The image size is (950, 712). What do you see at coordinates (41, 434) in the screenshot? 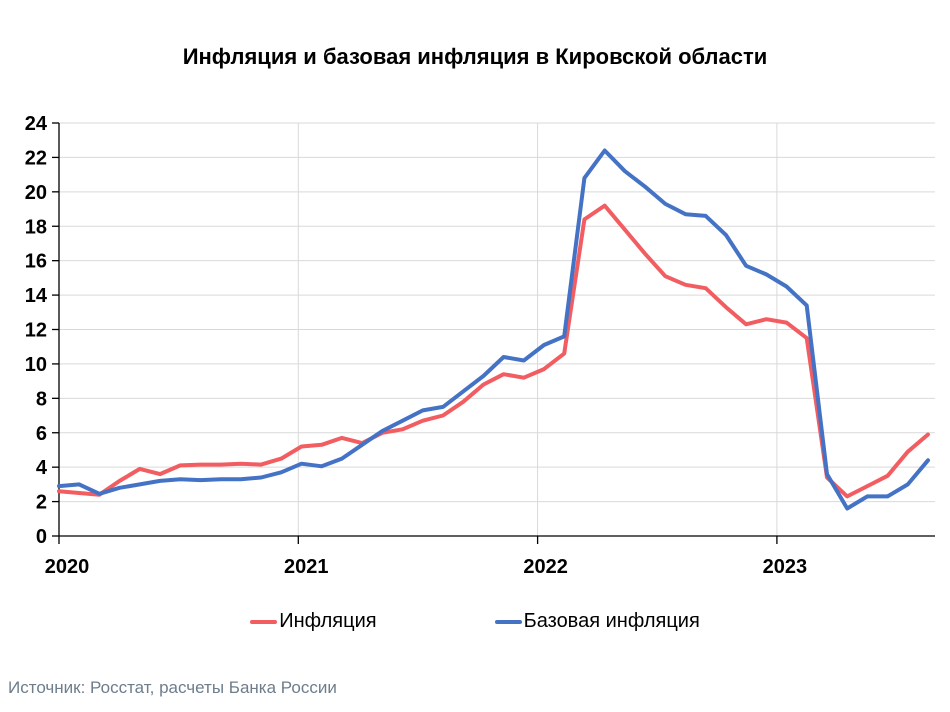
I see `y-tick-label: 6` at bounding box center [41, 434].